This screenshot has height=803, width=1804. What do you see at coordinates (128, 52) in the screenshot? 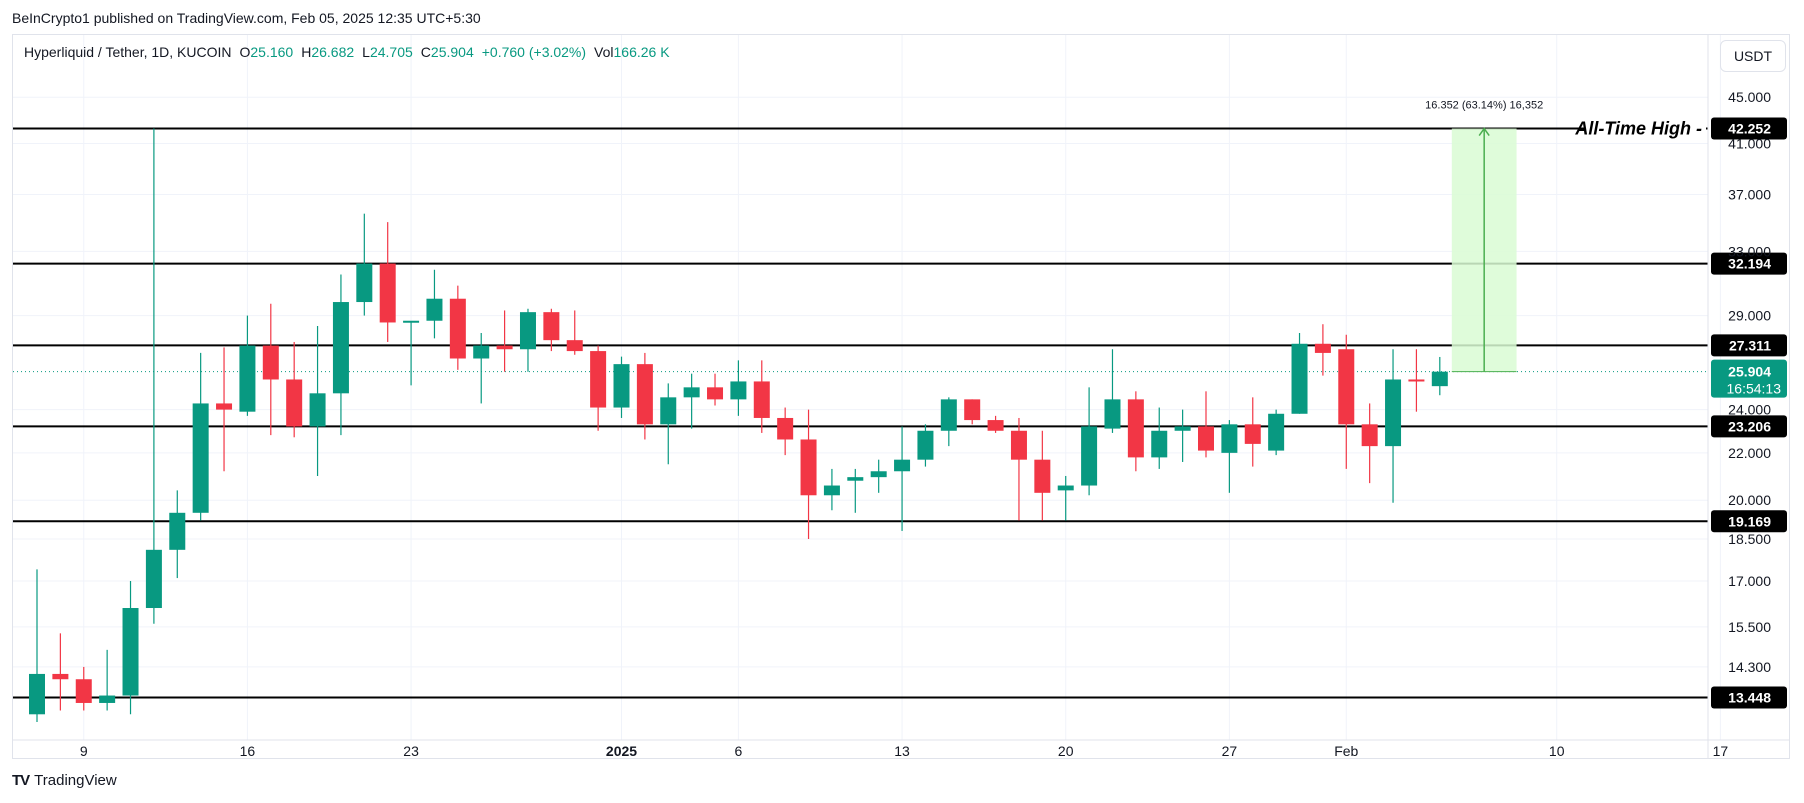
I see `symbol-name: Hyperliquid / Tether, 1D, KUCOIN` at bounding box center [128, 52].